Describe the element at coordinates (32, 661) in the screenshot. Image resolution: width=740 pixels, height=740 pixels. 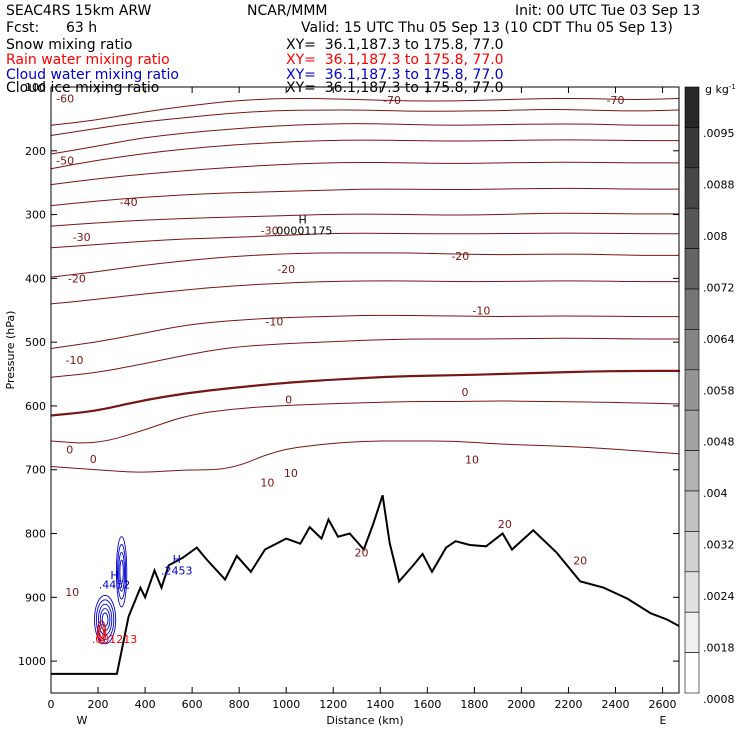
I see `y-tick-label: 1000` at that location.